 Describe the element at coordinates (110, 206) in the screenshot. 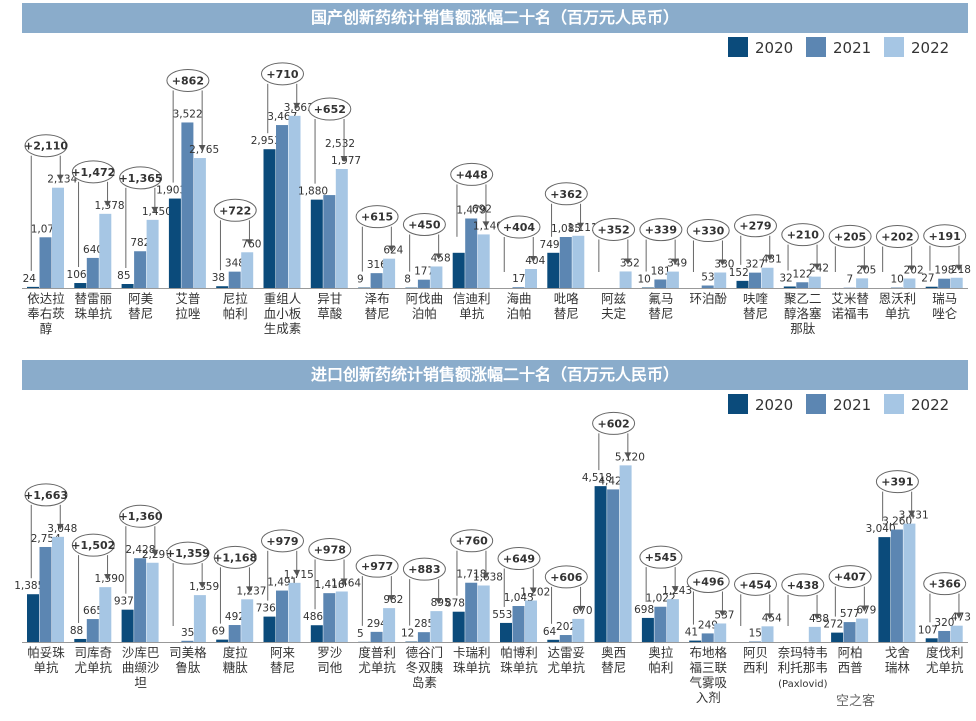

I see `value-label-2022-1: 1,578` at that location.